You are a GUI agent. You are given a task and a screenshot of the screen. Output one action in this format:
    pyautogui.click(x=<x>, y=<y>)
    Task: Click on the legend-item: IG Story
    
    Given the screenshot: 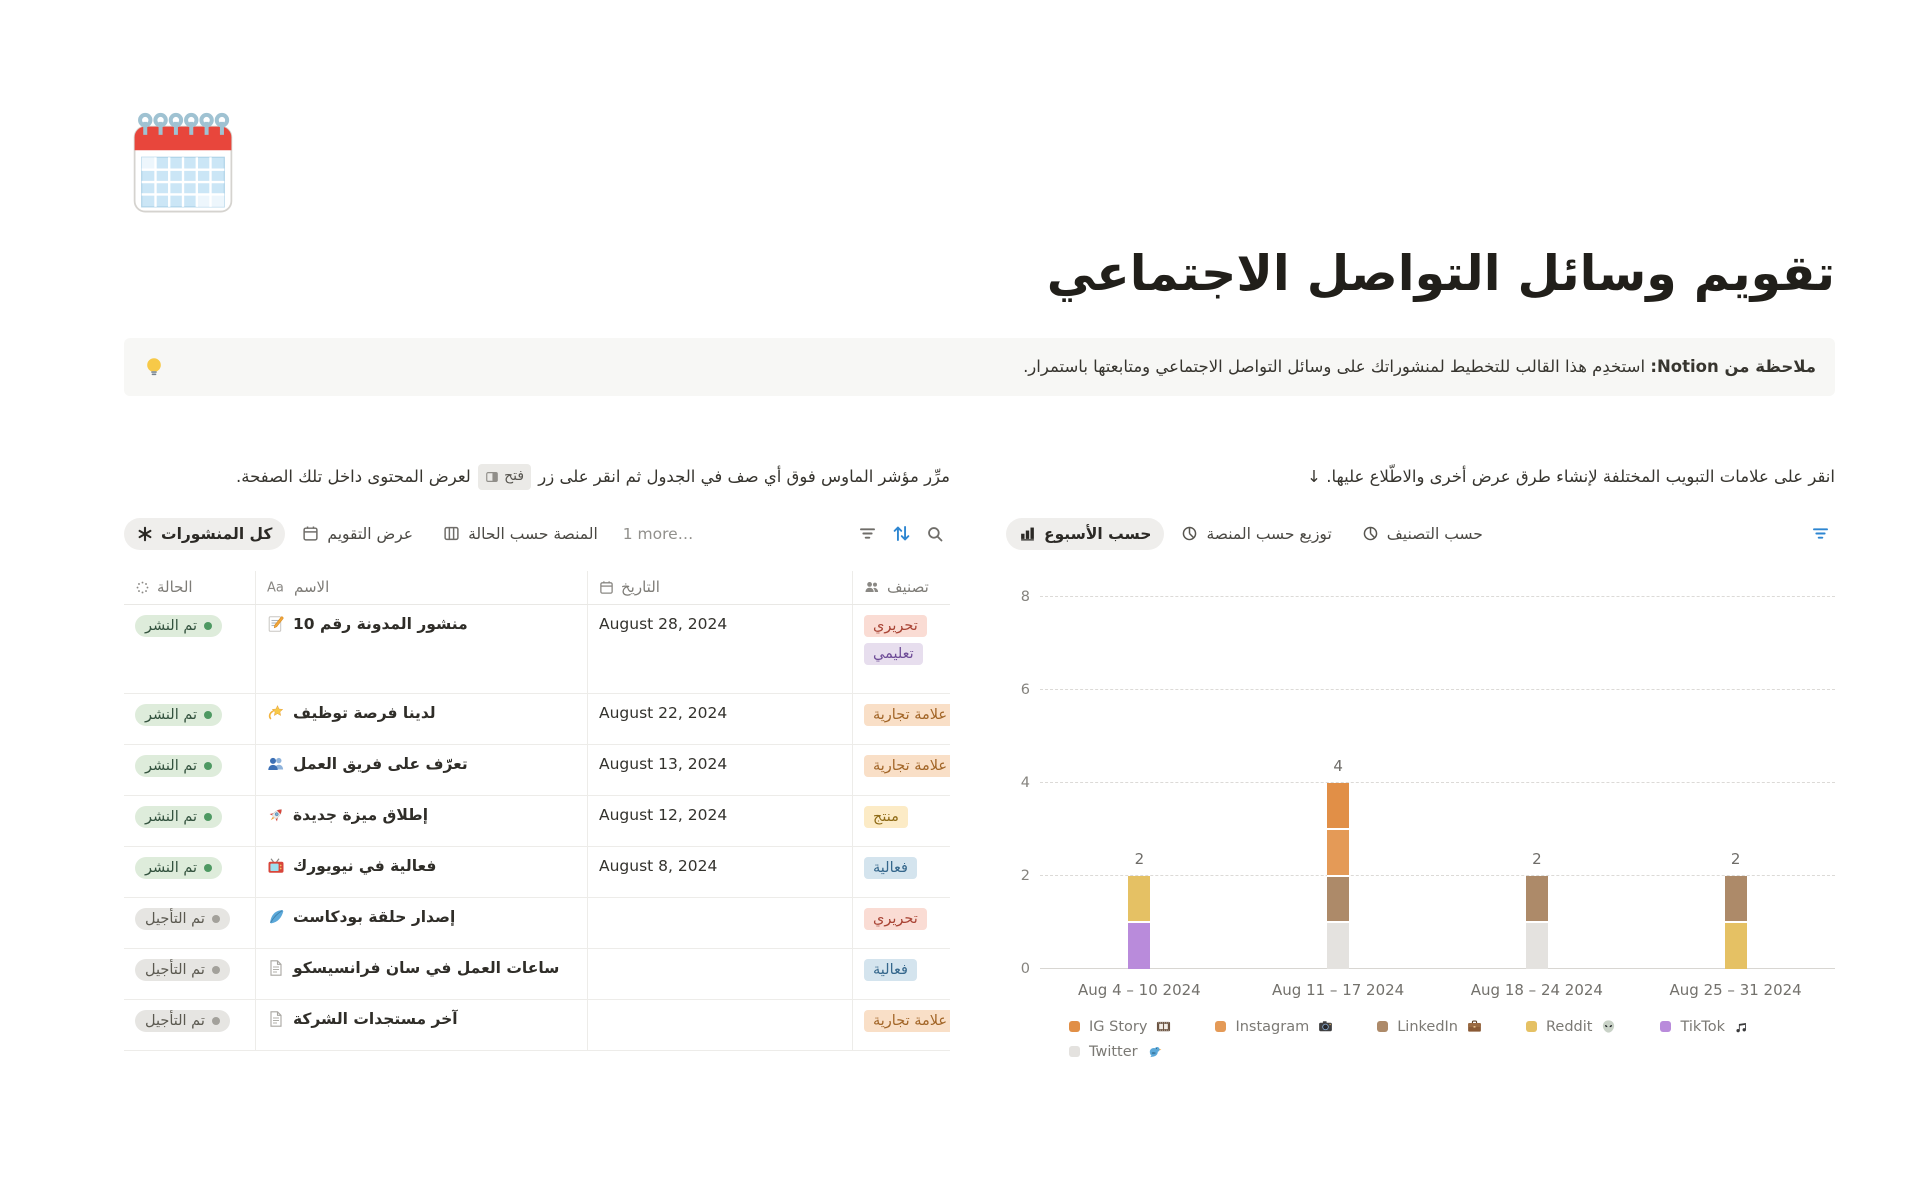 What is the action you would take?
    pyautogui.click(x=1120, y=1027)
    